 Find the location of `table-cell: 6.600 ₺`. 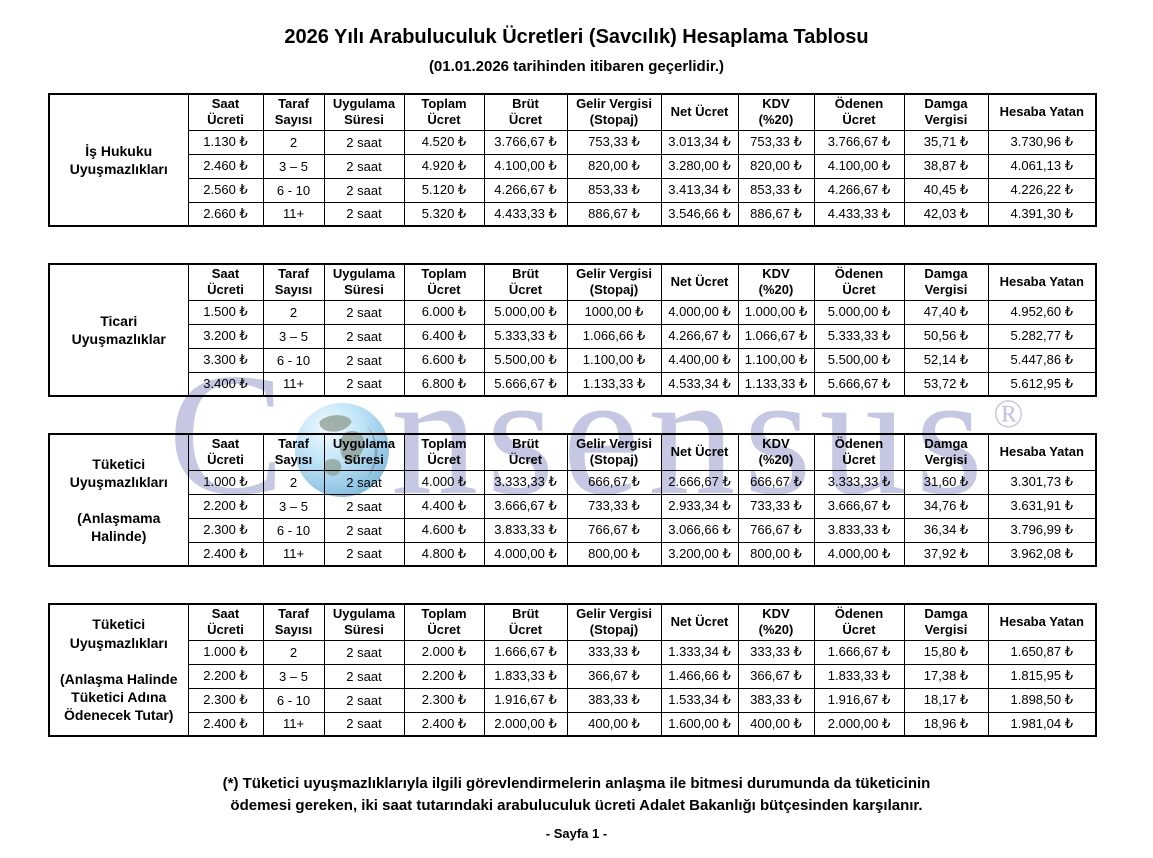

table-cell: 6.600 ₺ is located at coordinates (444, 360).